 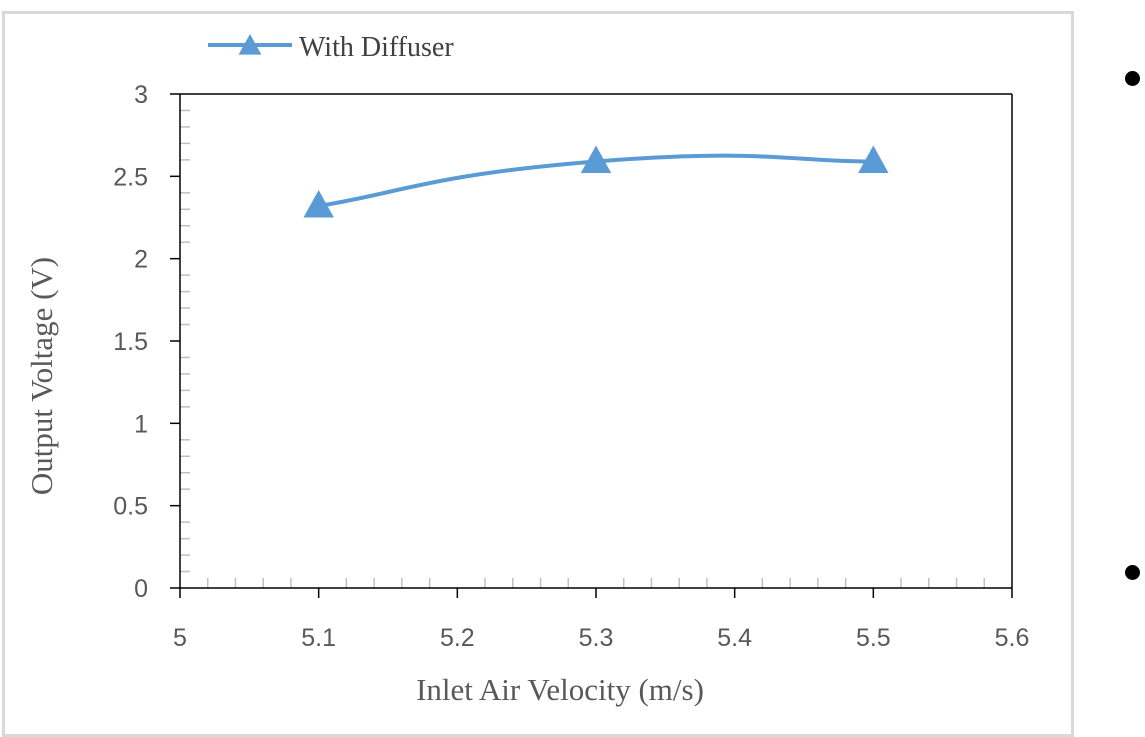 What do you see at coordinates (596, 588) in the screenshot?
I see `x-axis-ticks` at bounding box center [596, 588].